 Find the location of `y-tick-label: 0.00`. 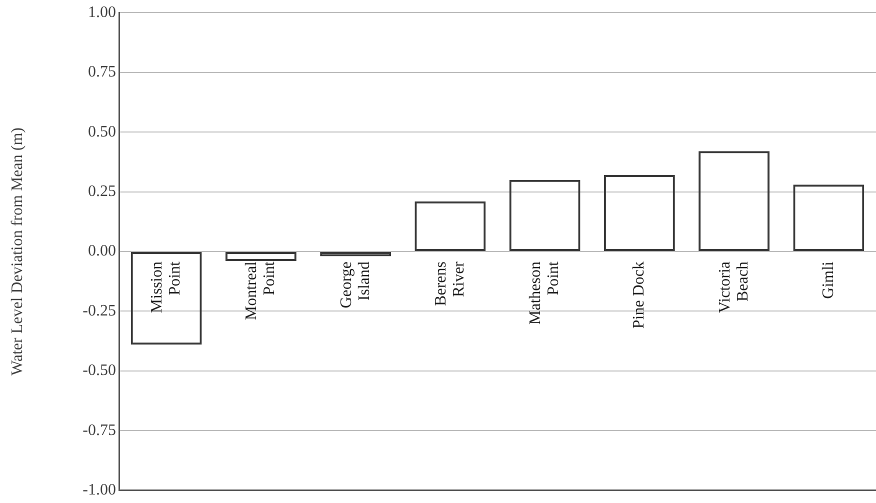

y-tick-label: 0.00 is located at coordinates (102, 251).